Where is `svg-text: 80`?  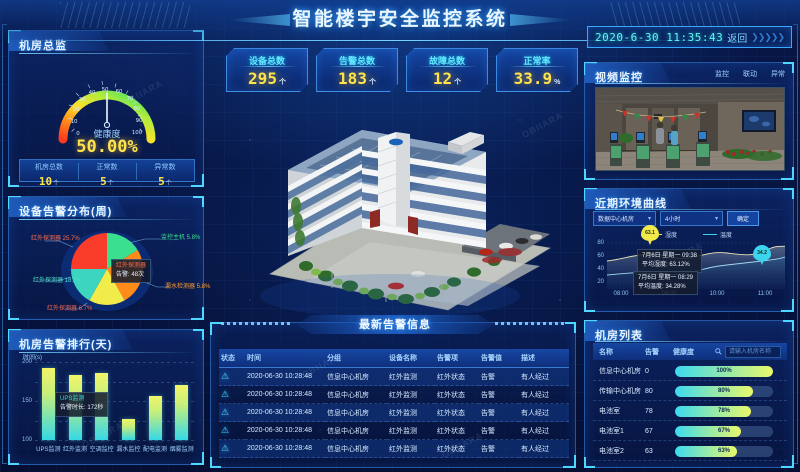
svg-text: 80 is located at coordinates (137, 109).